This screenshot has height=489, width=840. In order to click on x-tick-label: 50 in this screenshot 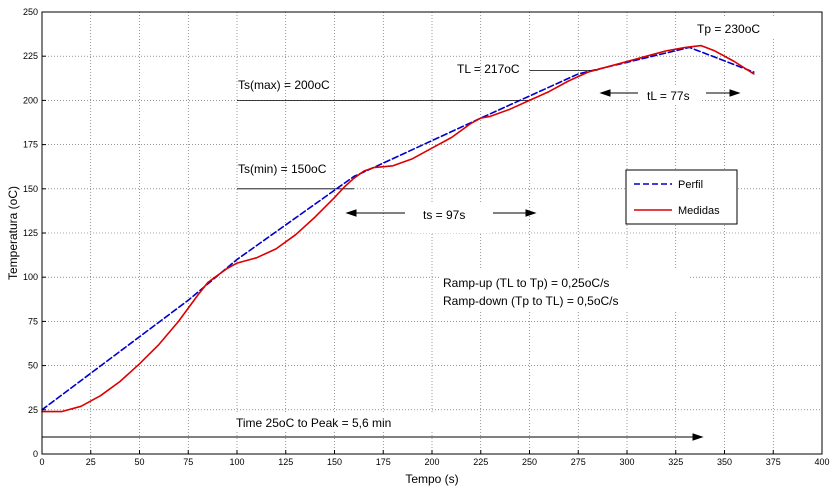, I will do `click(139, 462)`.